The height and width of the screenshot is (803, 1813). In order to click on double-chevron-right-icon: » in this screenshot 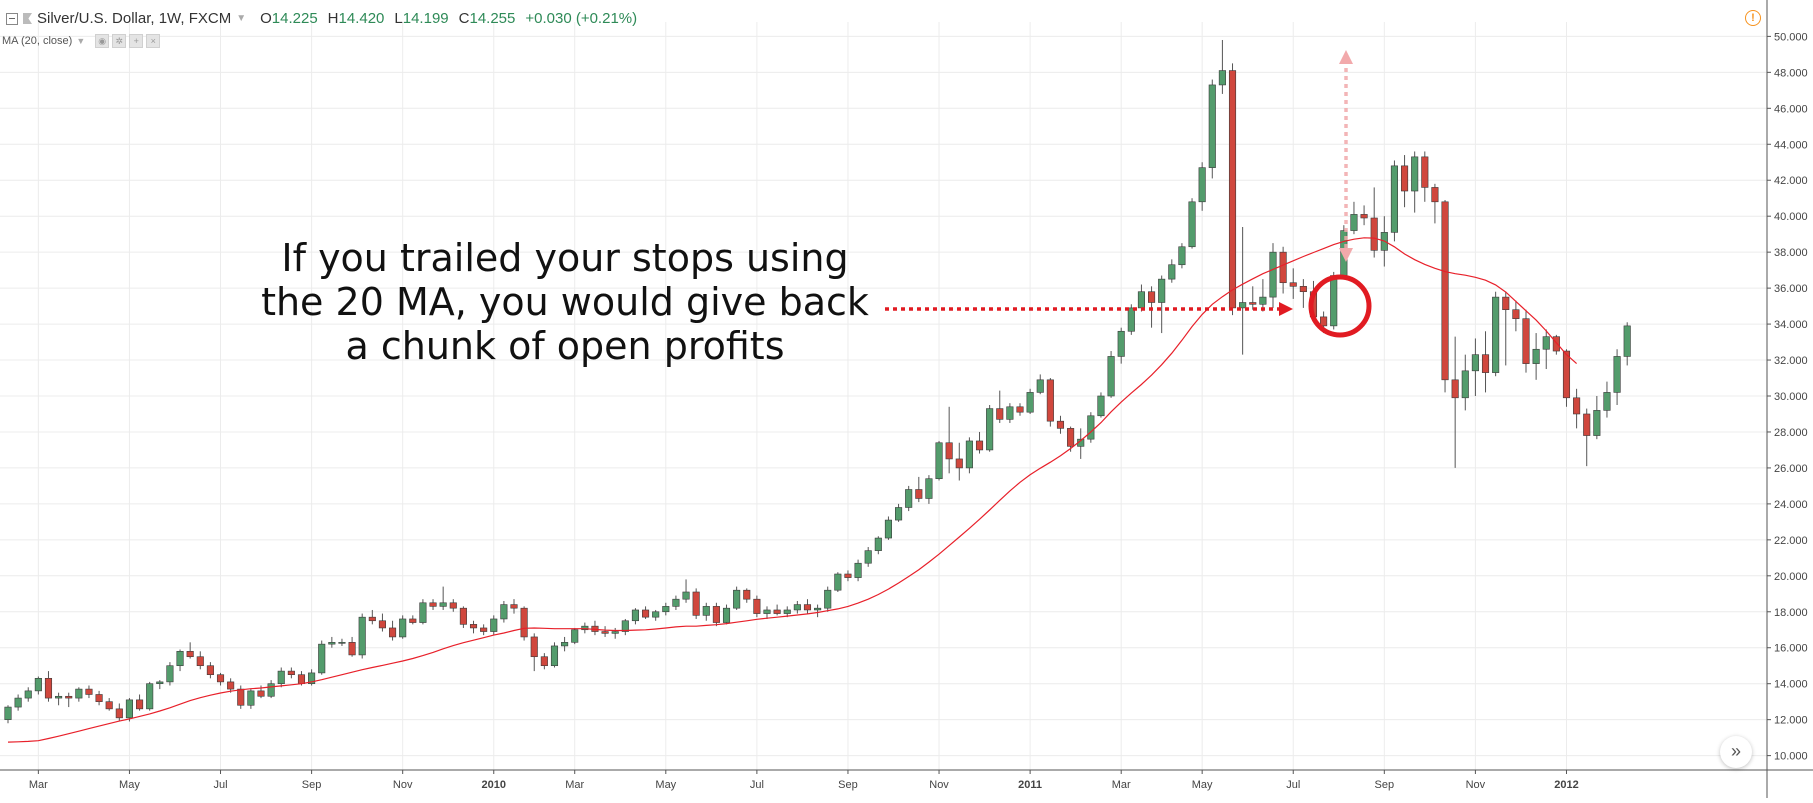, I will do `click(1736, 752)`.